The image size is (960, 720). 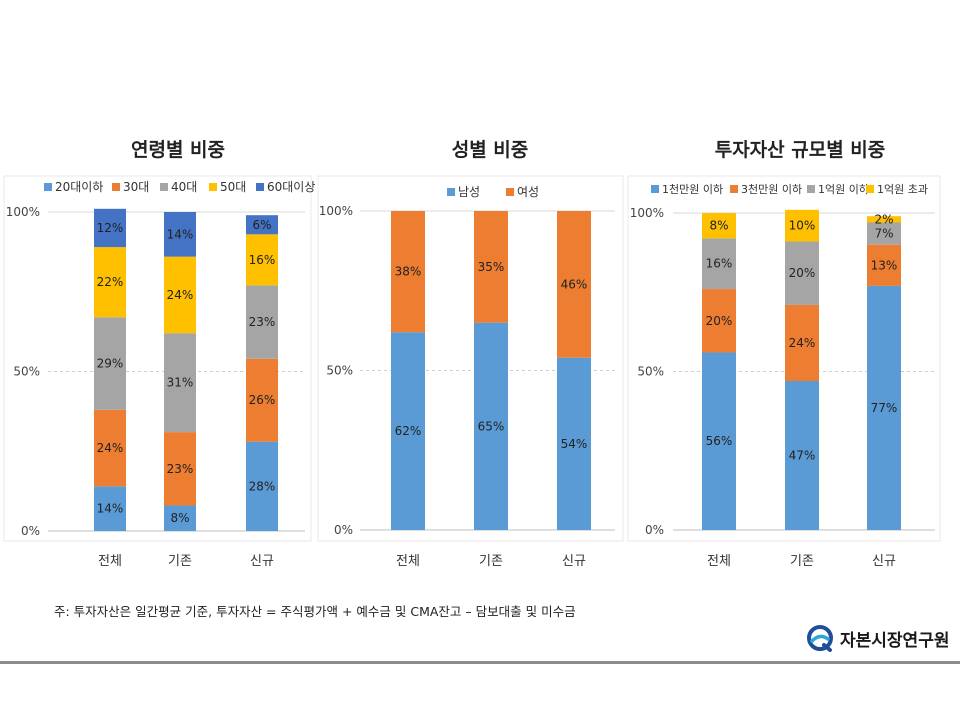 I want to click on data-label: 62%, so click(x=408, y=431).